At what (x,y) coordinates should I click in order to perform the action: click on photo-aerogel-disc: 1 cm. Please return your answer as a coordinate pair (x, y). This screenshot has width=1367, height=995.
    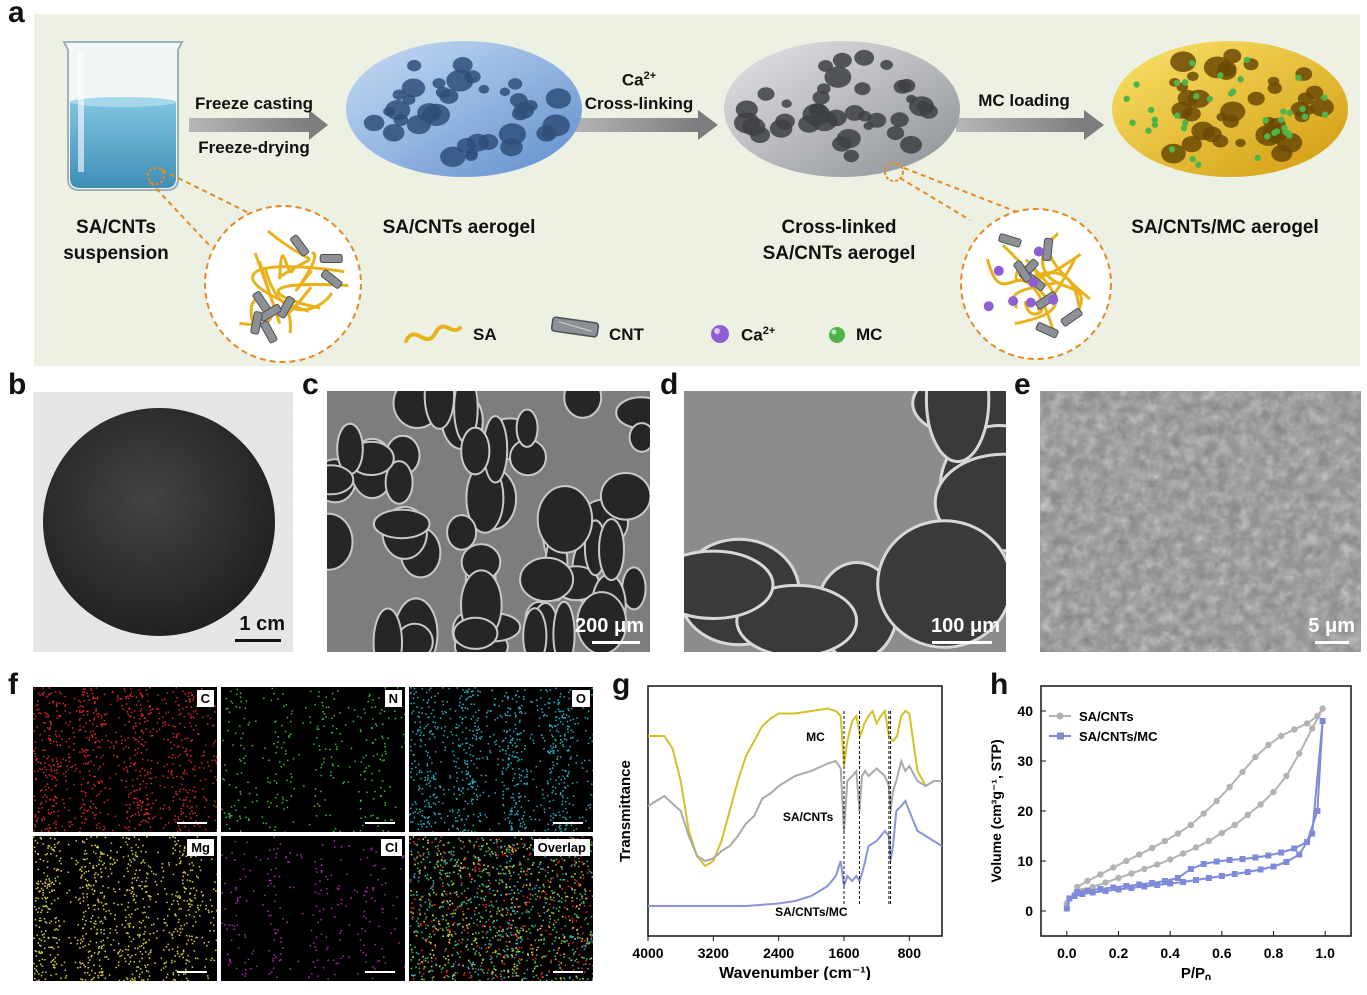
    Looking at the image, I should click on (163, 522).